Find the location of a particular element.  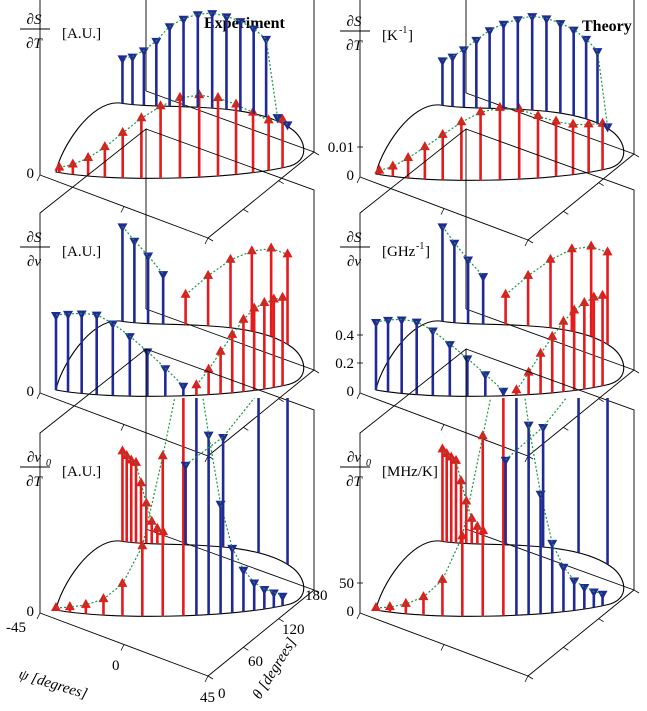

back-wall-right is located at coordinates (314, 76).